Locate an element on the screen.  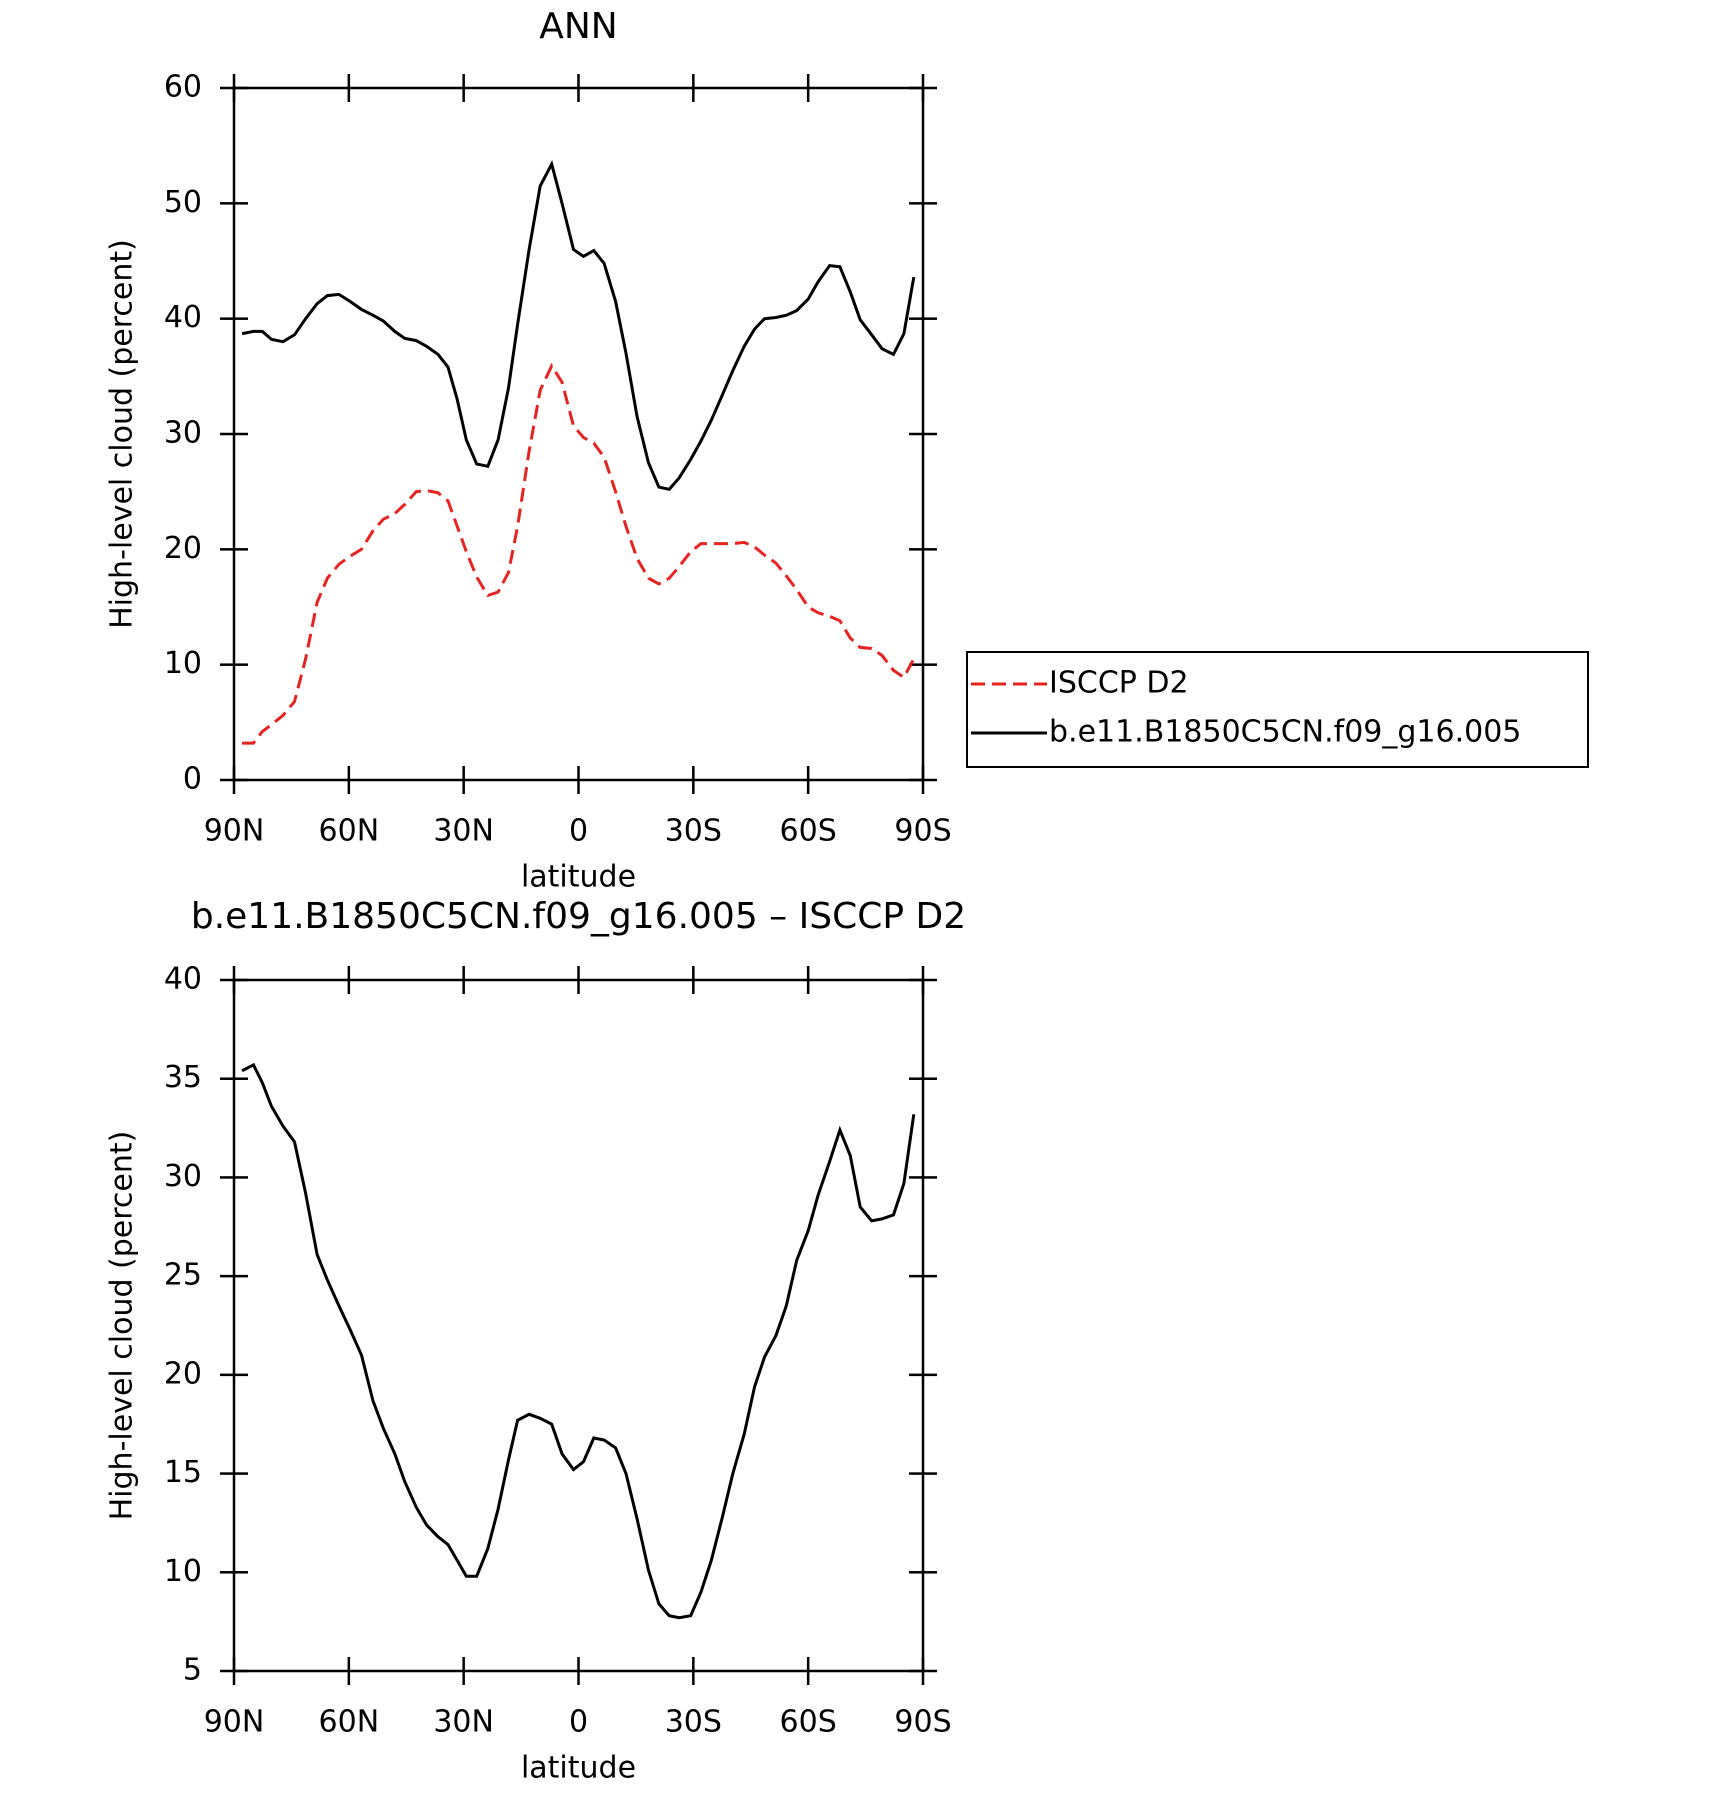
y-tick-label: 0 is located at coordinates (192, 779).